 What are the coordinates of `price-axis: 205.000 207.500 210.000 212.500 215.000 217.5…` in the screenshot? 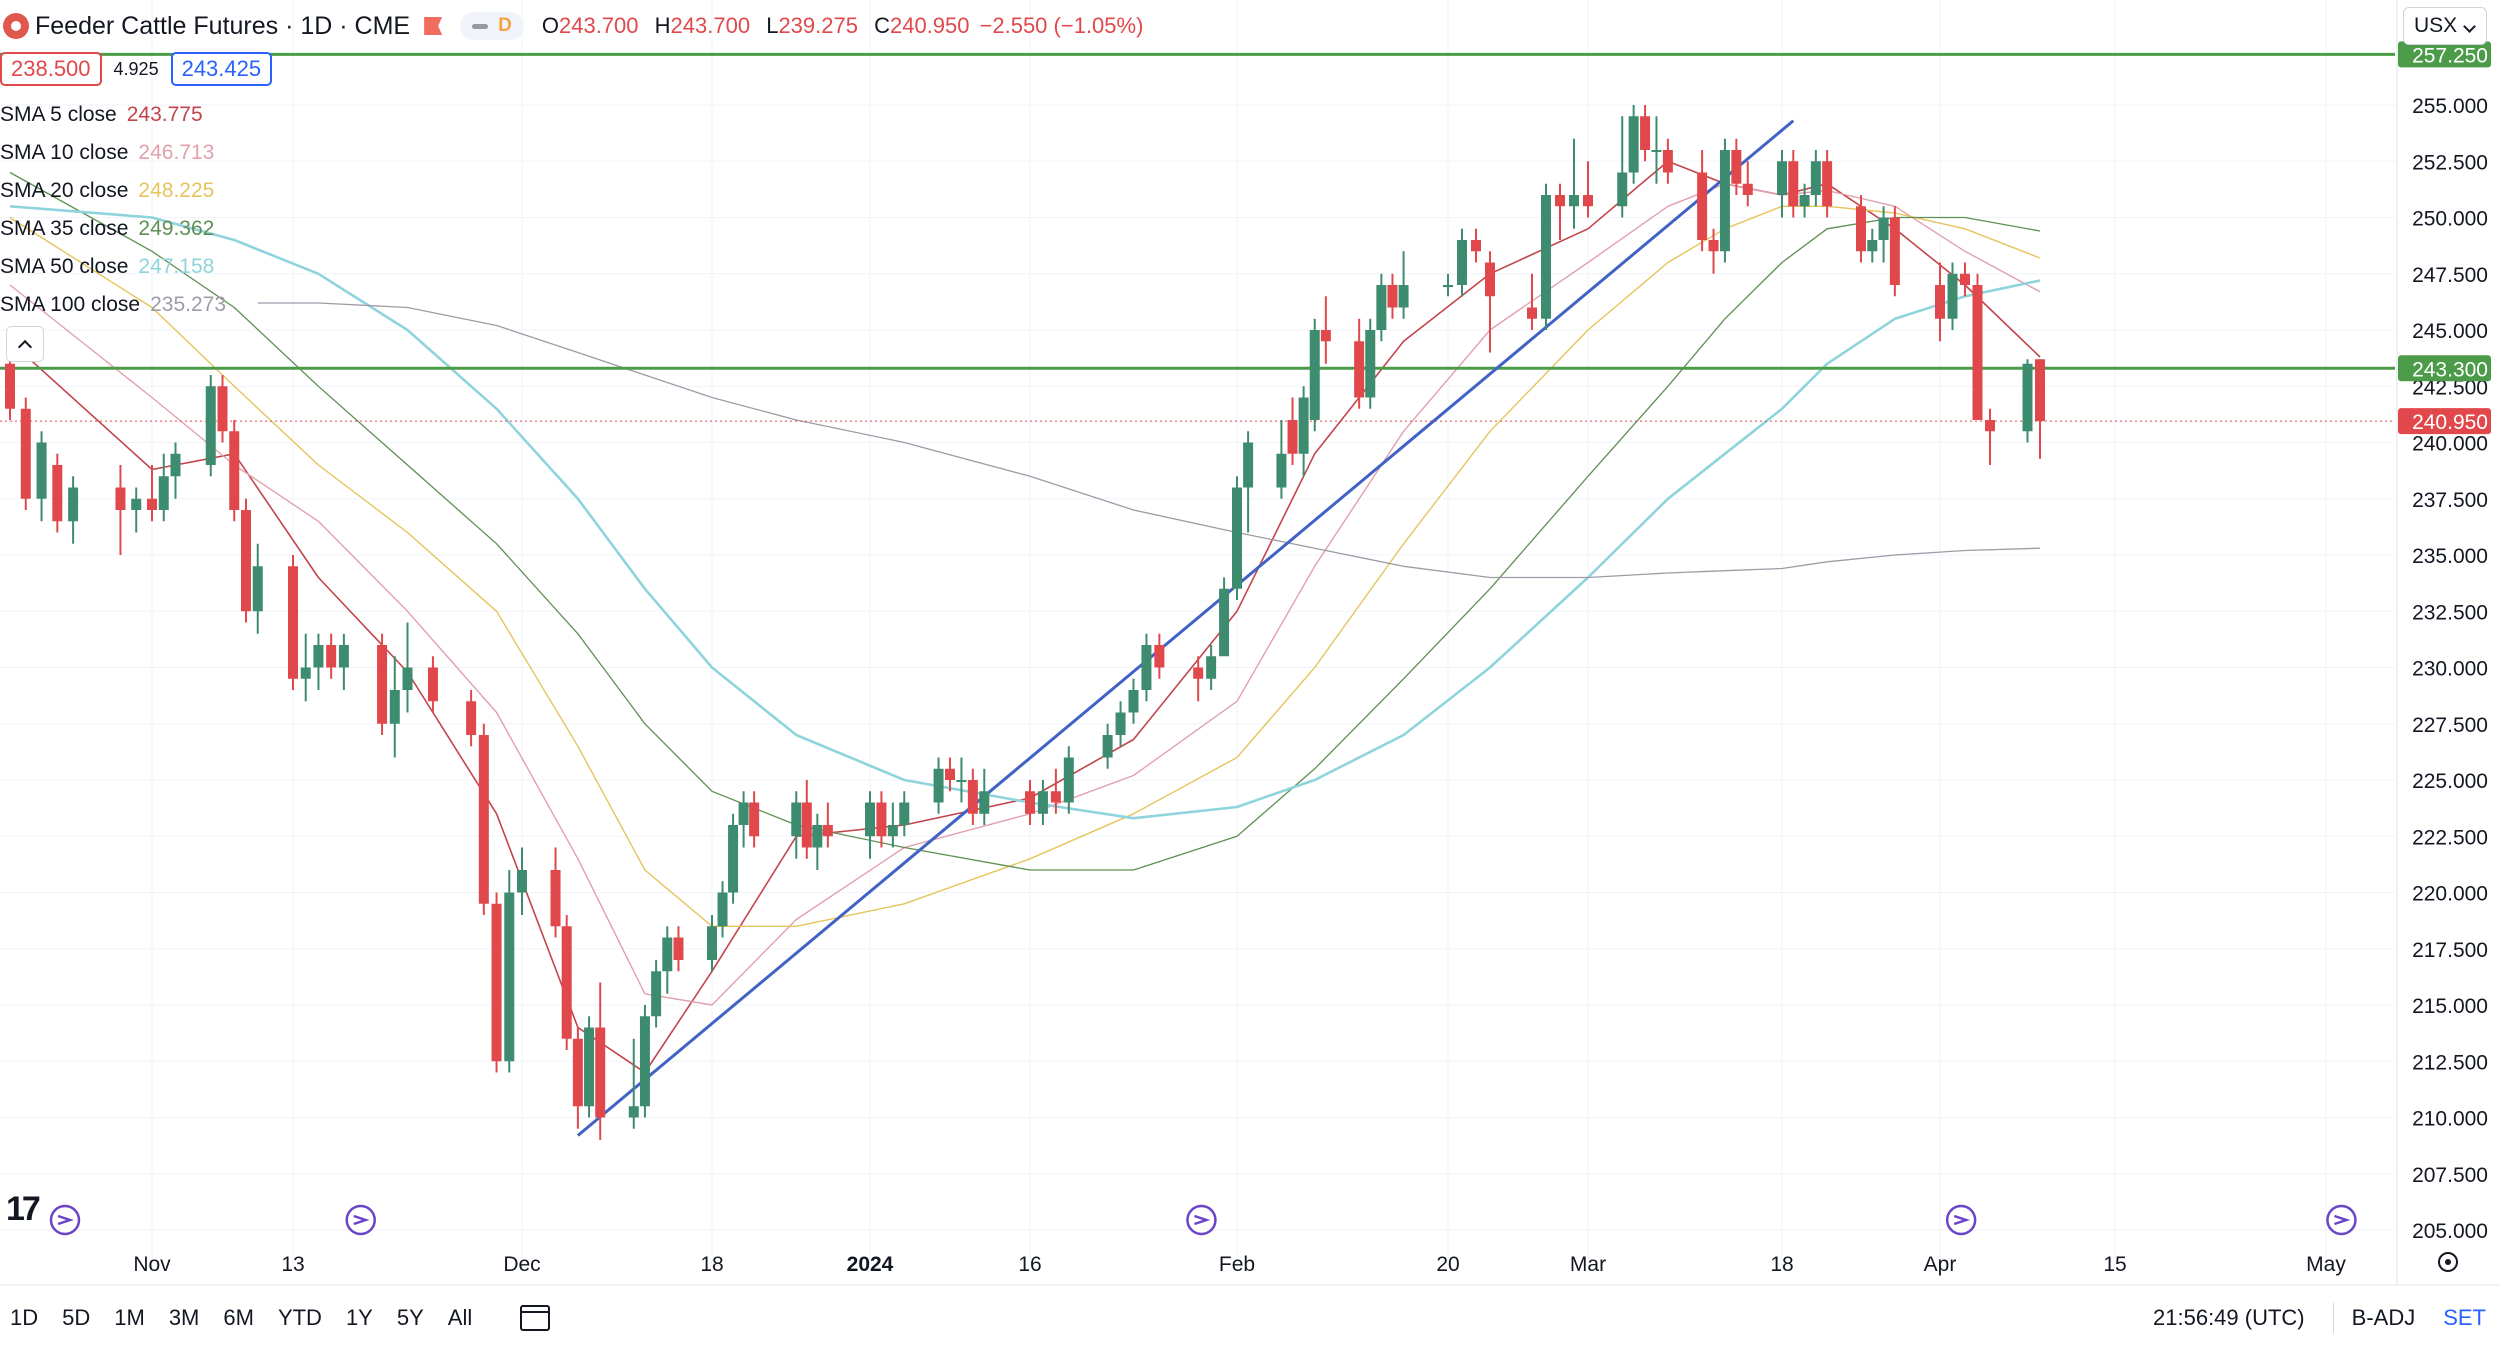 It's located at (2444, 642).